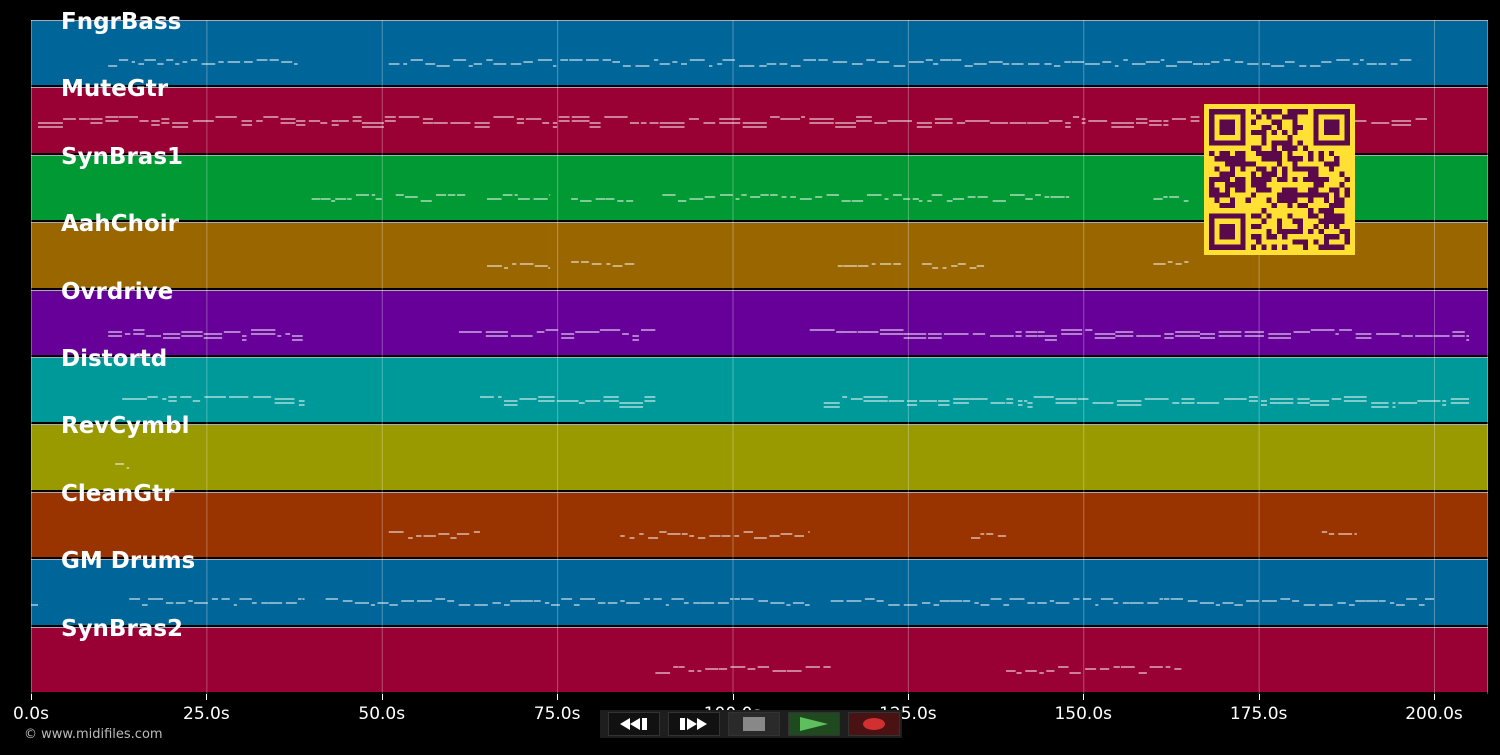 The width and height of the screenshot is (1500, 755). Describe the element at coordinates (1279, 179) in the screenshot. I see `qr-code` at that location.